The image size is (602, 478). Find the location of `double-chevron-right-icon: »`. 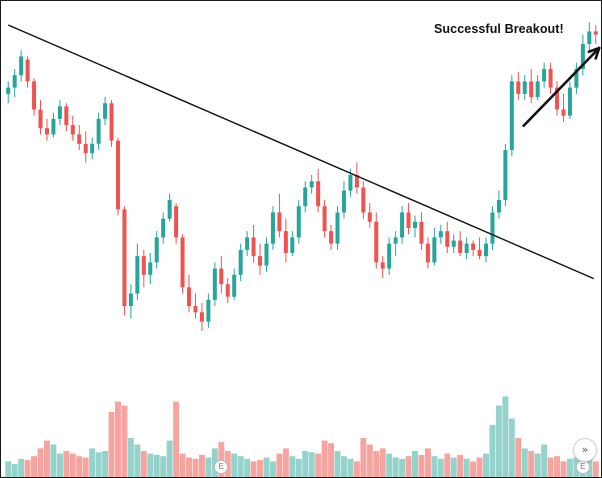

double-chevron-right-icon: » is located at coordinates (585, 449).